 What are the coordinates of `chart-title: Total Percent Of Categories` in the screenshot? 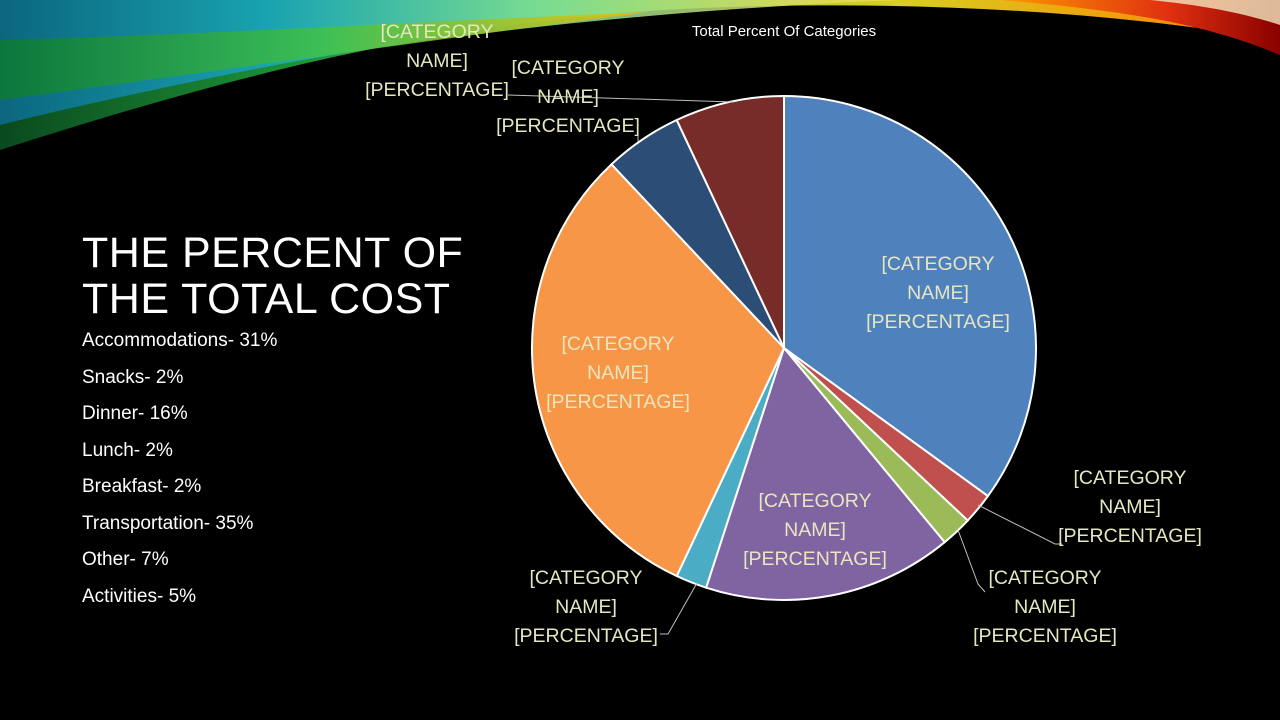 It's located at (784, 31).